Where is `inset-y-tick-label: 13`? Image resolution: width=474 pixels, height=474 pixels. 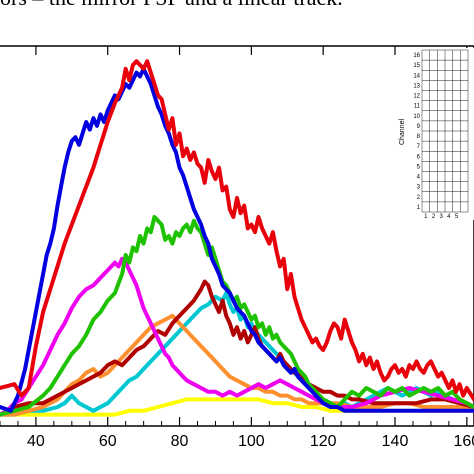
inset-y-tick-label: 13 is located at coordinates (416, 86).